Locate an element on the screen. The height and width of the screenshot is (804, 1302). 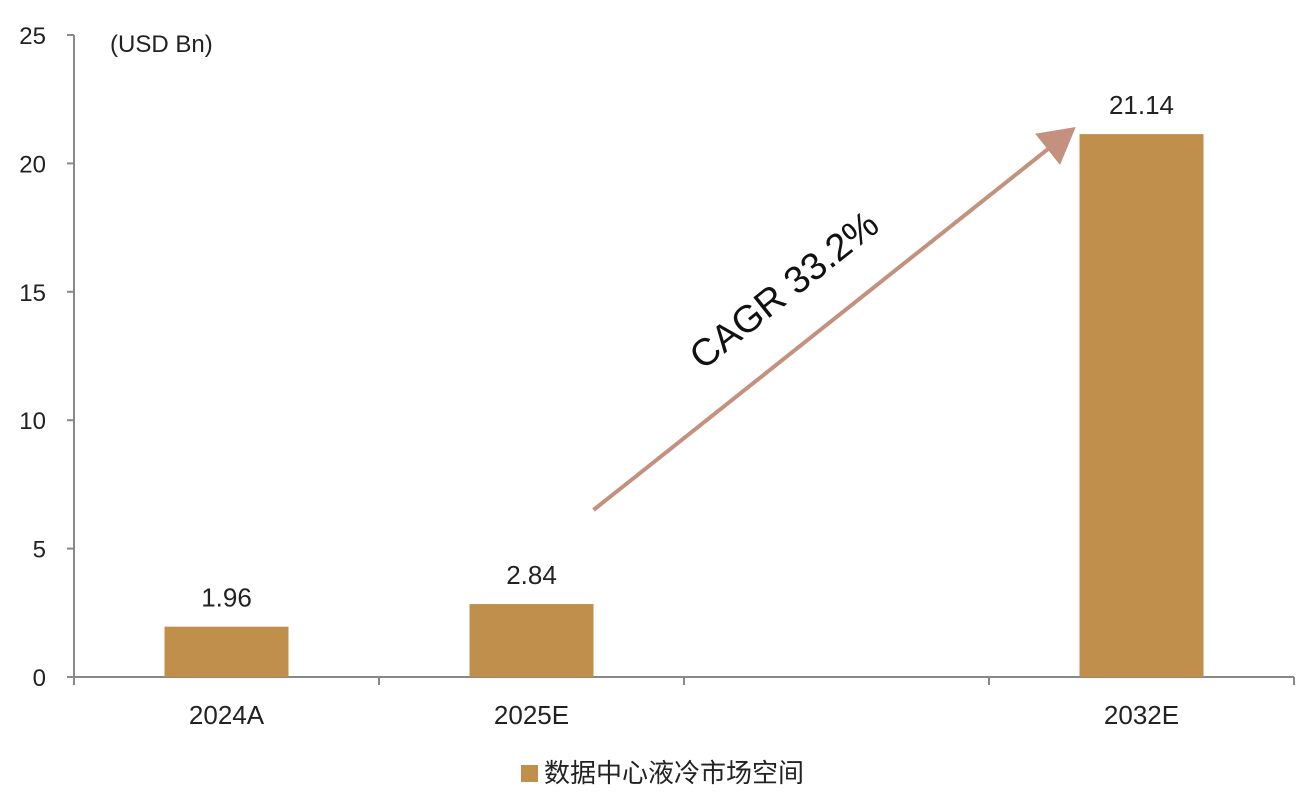
x-tick-label: 2024A is located at coordinates (227, 715).